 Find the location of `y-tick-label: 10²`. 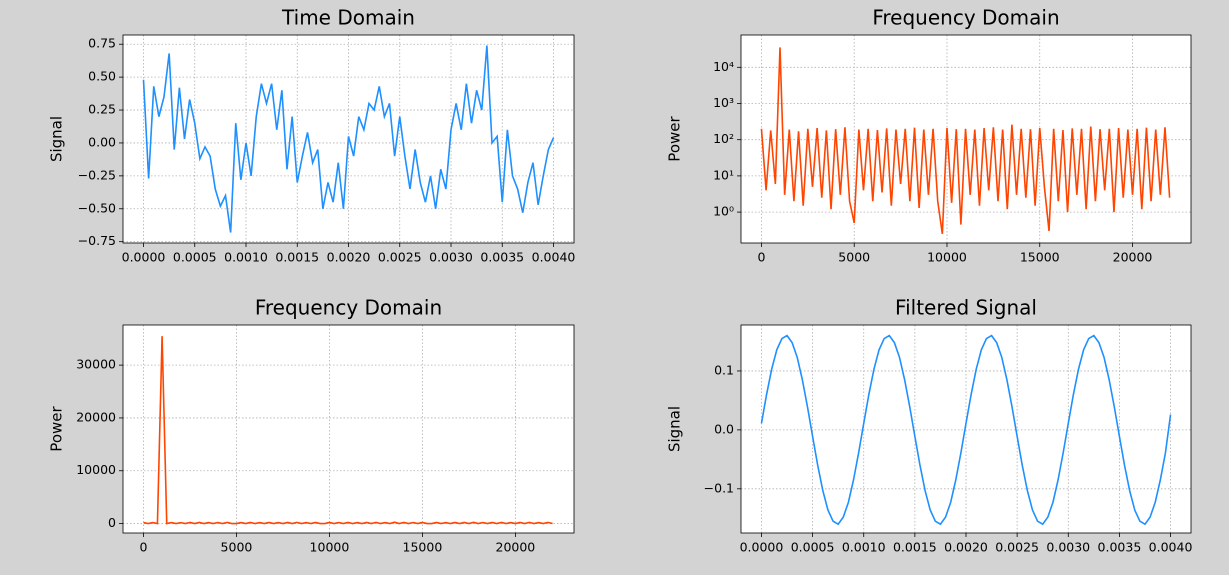

y-tick-label: 10² is located at coordinates (723, 138).